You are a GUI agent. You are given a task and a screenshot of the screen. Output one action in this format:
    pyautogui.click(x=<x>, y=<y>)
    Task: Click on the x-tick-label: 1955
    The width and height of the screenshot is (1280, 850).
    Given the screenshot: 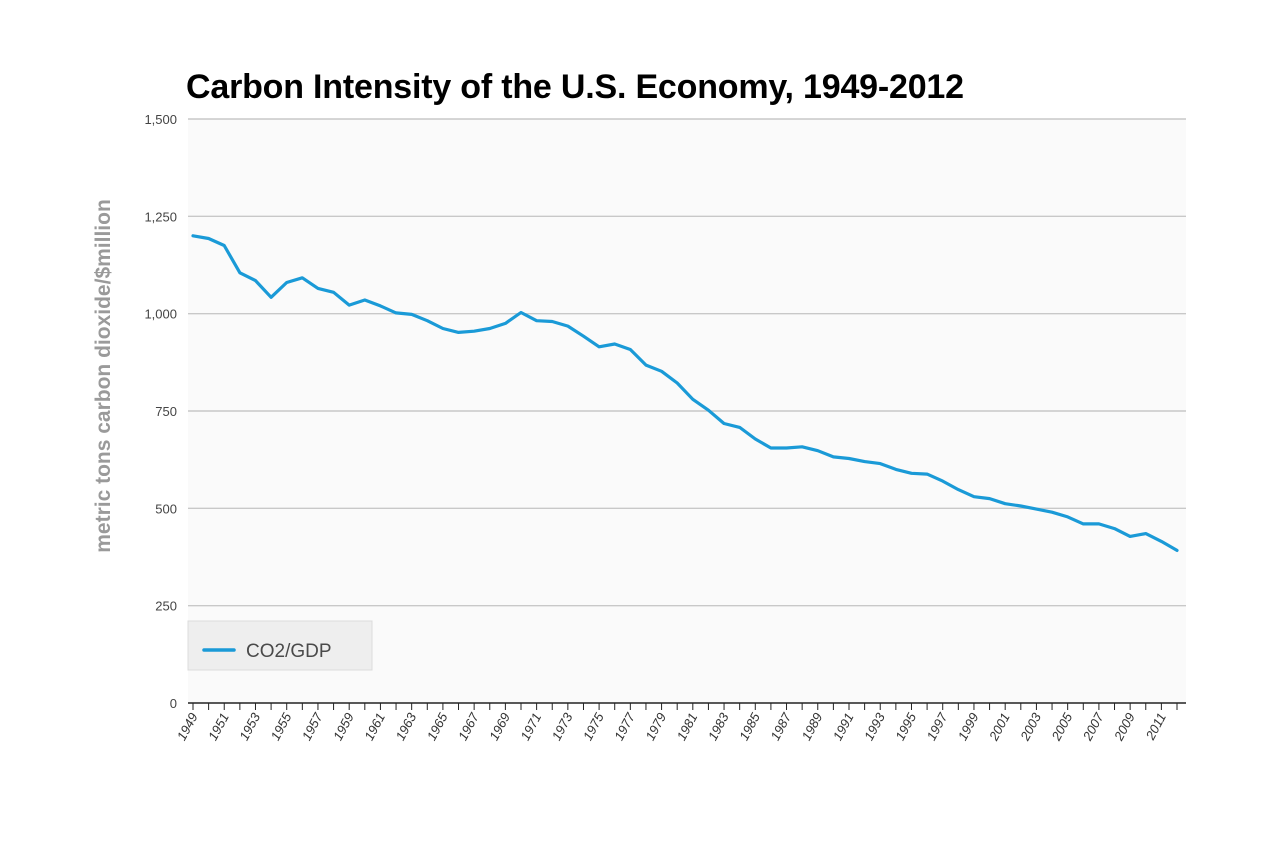 What is the action you would take?
    pyautogui.click(x=281, y=726)
    